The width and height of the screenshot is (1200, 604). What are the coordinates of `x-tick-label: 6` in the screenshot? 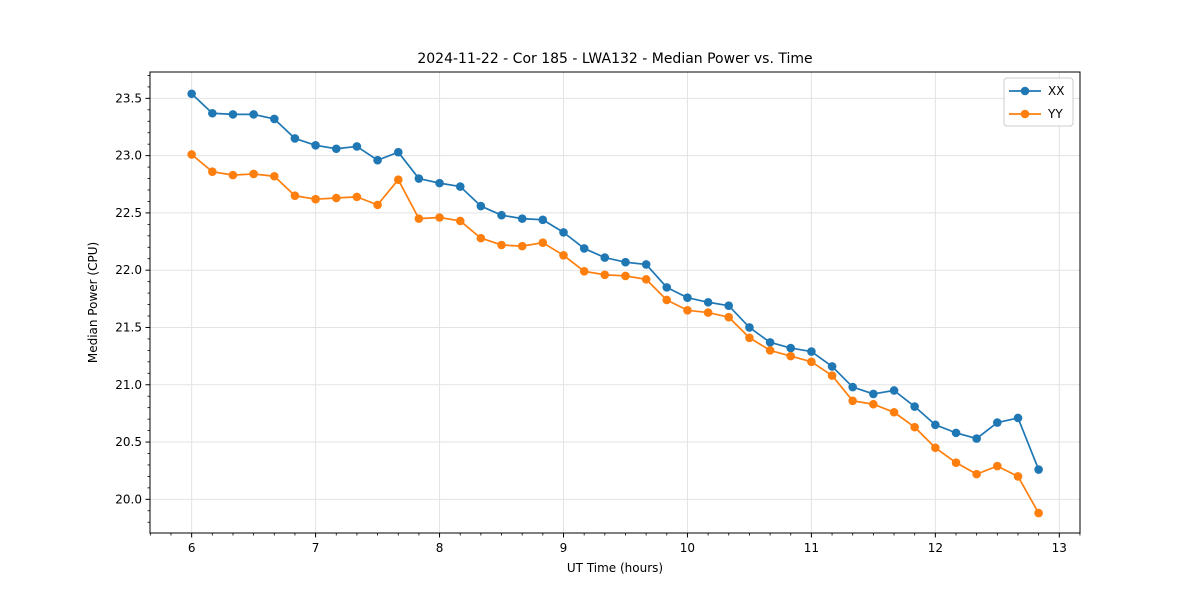 It's located at (192, 548).